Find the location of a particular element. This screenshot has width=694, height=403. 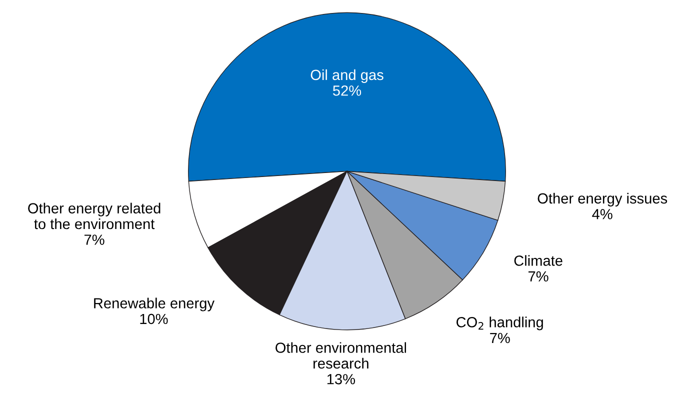

data-label: 52% is located at coordinates (347, 90).